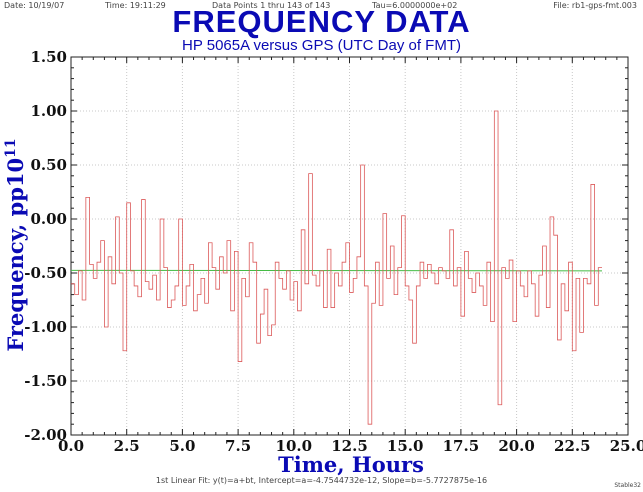 This screenshot has height=492, width=643. I want to click on x-tick-label: 7.5, so click(238, 446).